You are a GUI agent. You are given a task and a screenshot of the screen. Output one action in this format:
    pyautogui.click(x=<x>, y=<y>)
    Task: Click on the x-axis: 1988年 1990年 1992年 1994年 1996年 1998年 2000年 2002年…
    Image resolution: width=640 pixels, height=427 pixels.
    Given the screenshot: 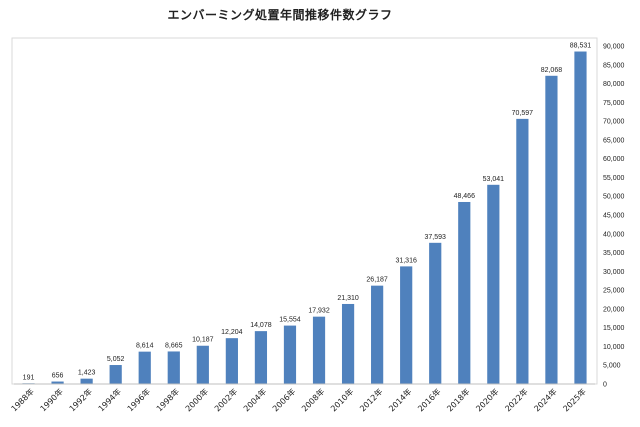 What is the action you would take?
    pyautogui.click(x=302, y=398)
    